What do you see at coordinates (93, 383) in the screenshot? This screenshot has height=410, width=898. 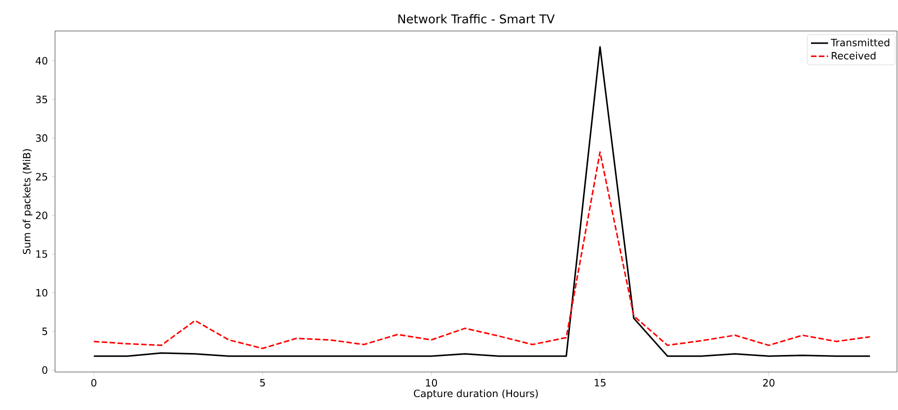 I see `x-tick-label: 0` at bounding box center [93, 383].